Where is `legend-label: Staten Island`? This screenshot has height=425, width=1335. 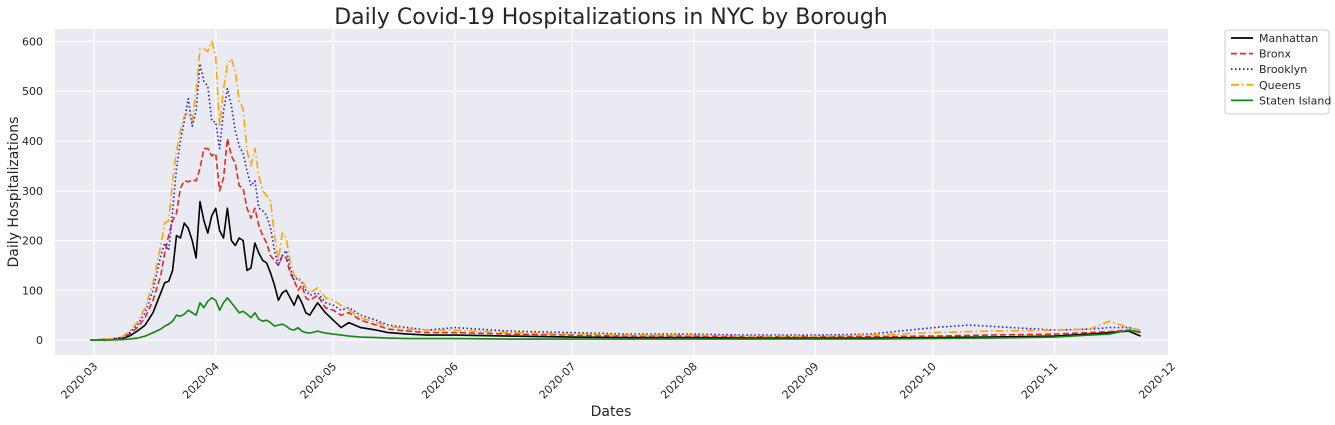
legend-label: Staten Island is located at coordinates (1295, 100).